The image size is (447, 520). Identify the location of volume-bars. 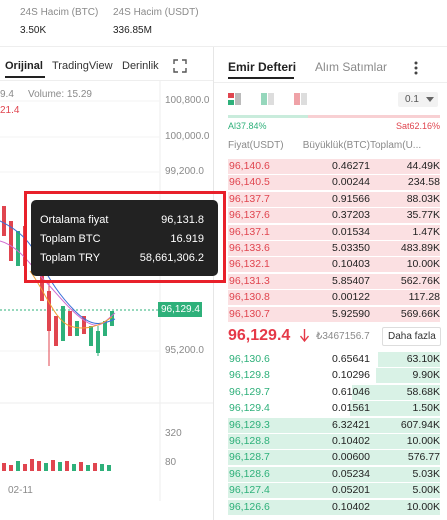
(56, 465).